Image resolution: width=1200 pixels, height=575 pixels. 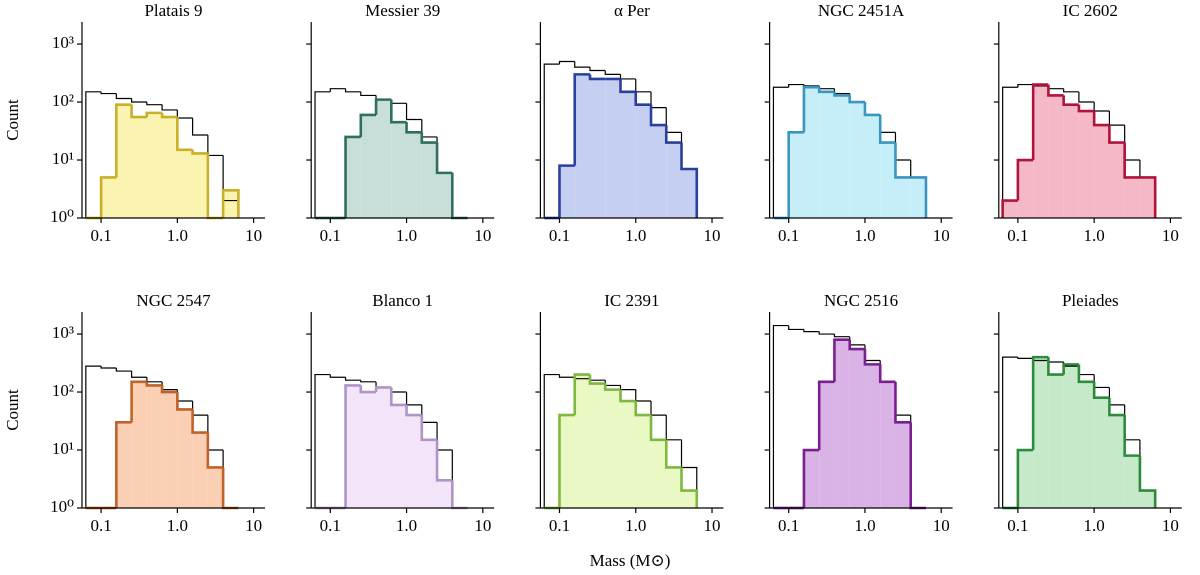 I want to click on panel-title: Blanco 1, so click(x=402, y=300).